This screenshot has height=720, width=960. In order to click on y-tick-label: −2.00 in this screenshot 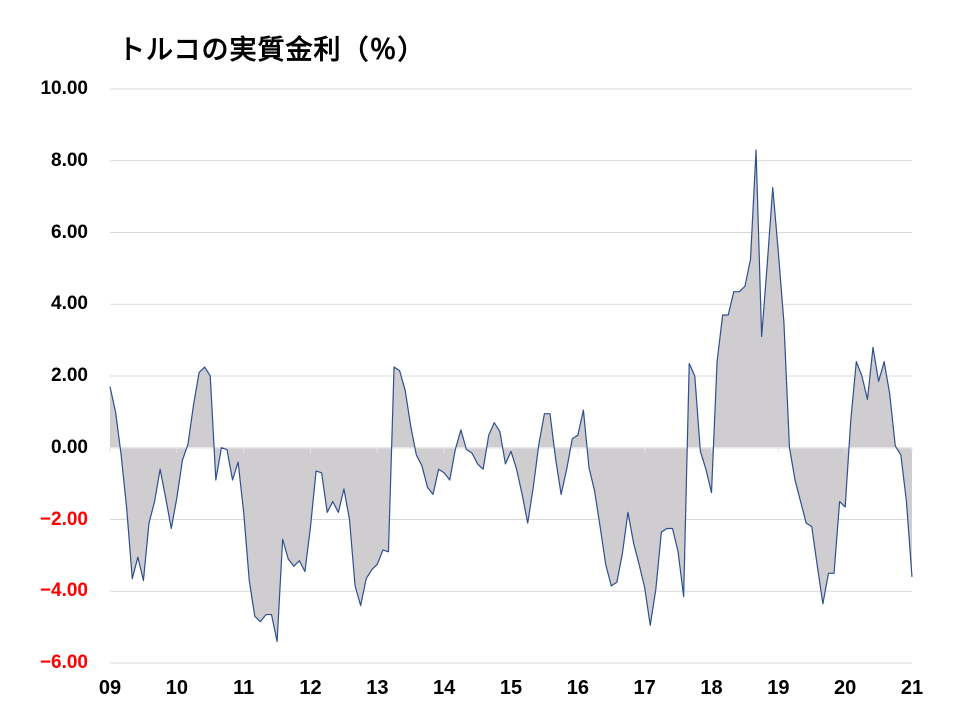, I will do `click(63, 519)`.